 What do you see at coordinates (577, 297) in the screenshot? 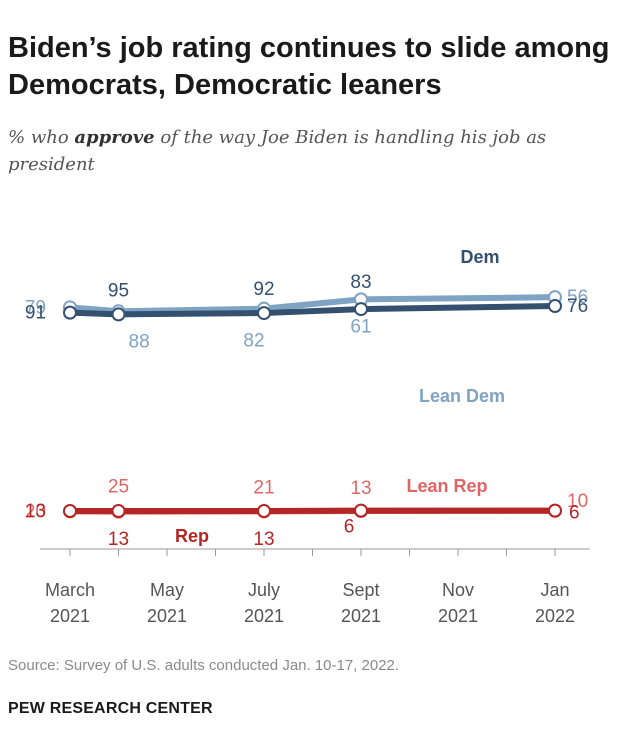
I see `data-label-lean-dem: 56` at bounding box center [577, 297].